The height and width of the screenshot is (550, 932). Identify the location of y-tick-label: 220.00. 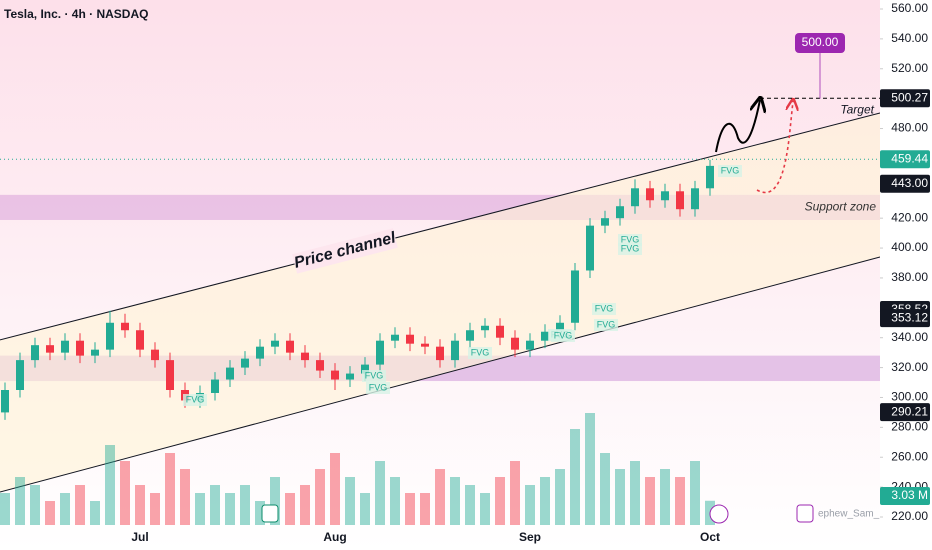
(909, 516).